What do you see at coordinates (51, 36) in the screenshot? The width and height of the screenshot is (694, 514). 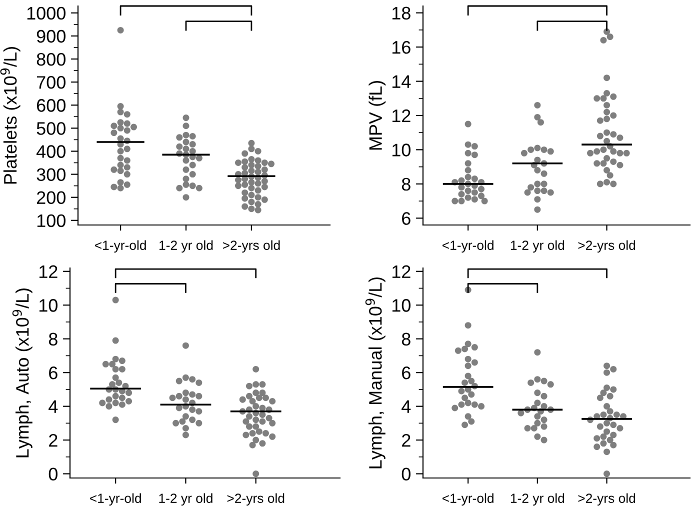 I see `y-tick-label: 900` at bounding box center [51, 36].